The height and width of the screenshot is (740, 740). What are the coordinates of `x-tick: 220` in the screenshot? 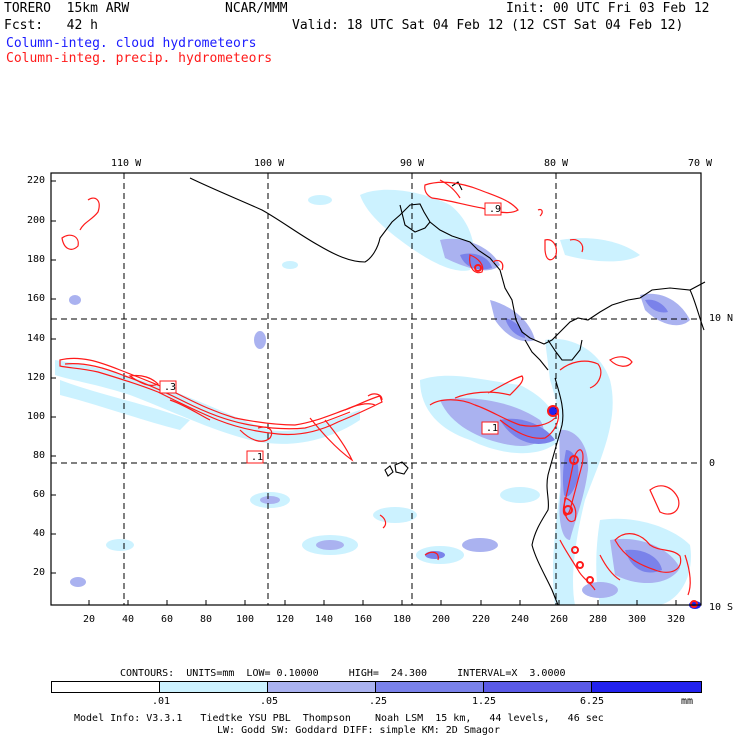 It's located at (481, 619).